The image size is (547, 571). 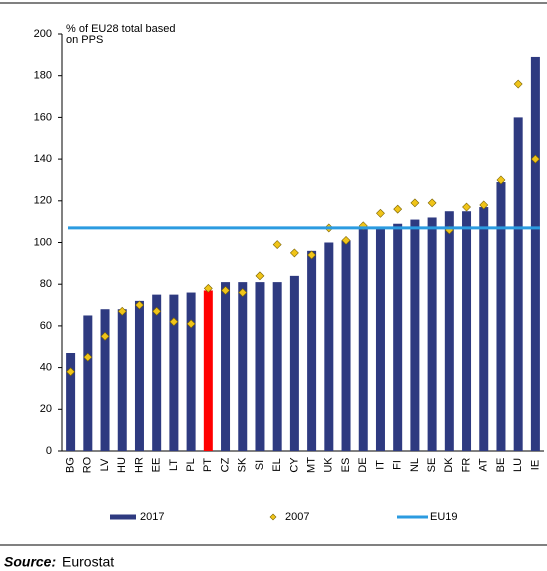 What do you see at coordinates (449, 465) in the screenshot?
I see `x-tick-label: DK` at bounding box center [449, 465].